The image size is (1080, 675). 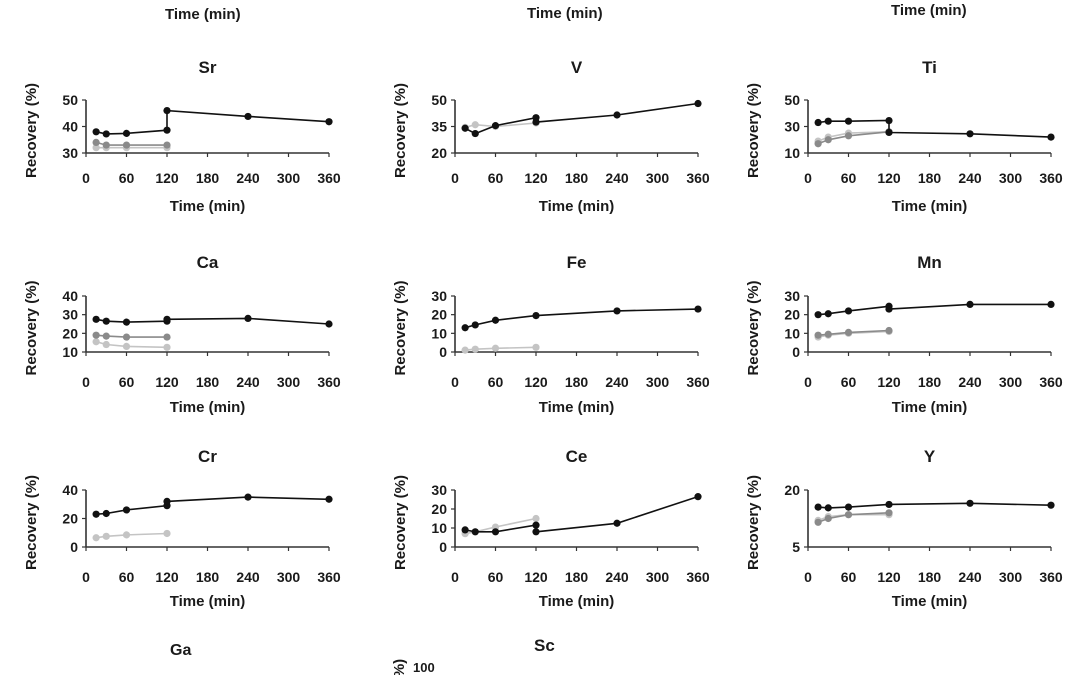 I want to click on panel-title: Ti, so click(x=929, y=67).